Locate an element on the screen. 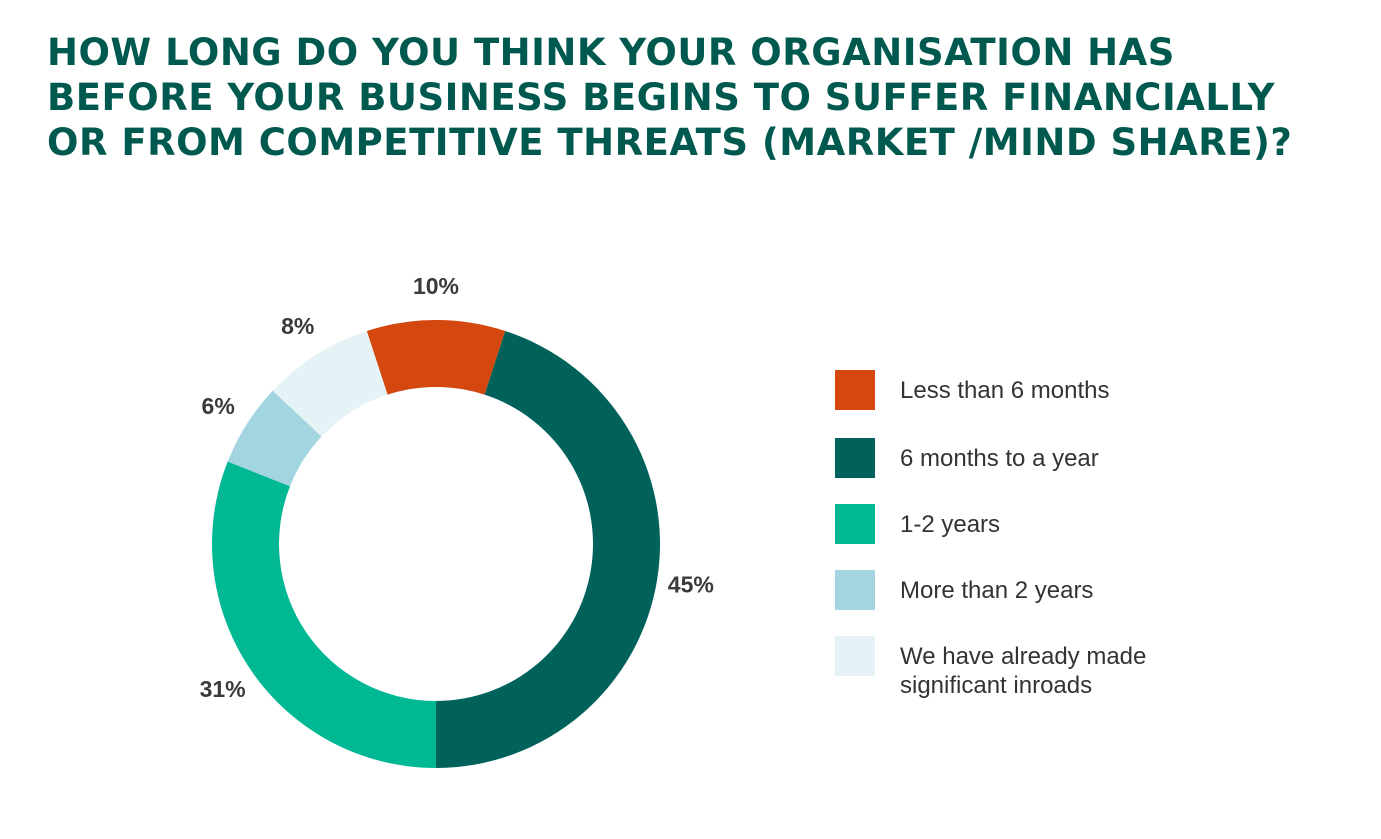 The height and width of the screenshot is (839, 1381). donut-value-label-6-months-to-a-year: 45% is located at coordinates (691, 584).